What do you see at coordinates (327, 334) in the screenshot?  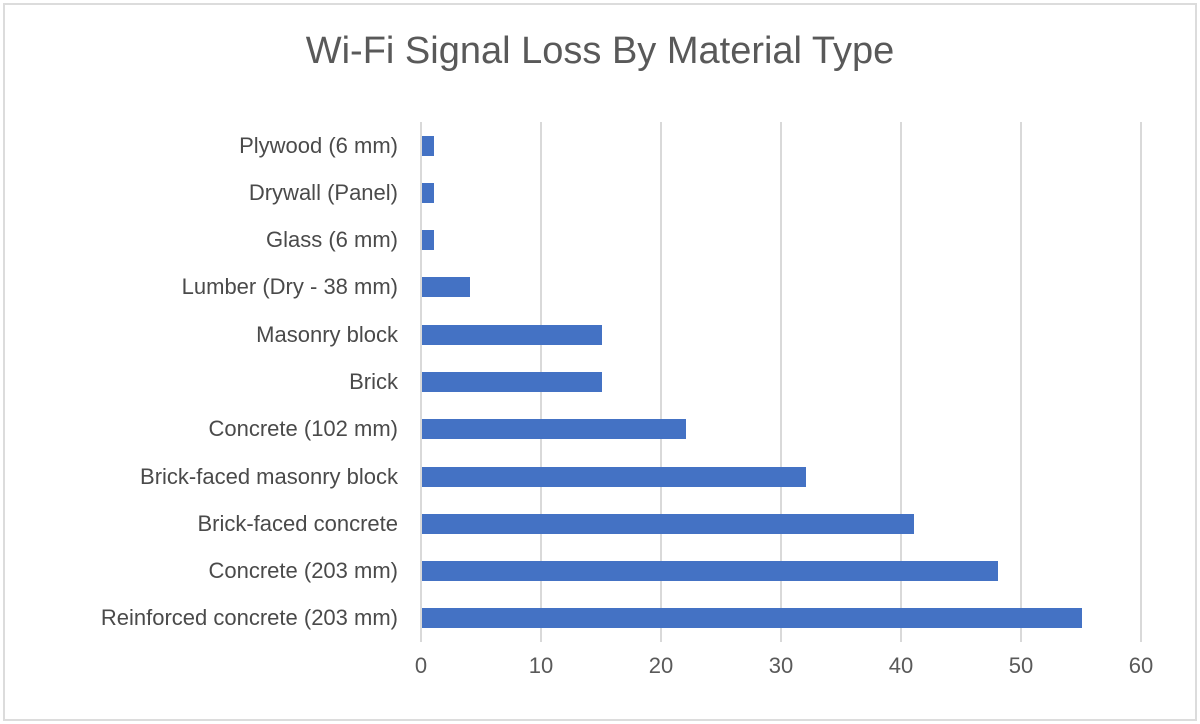 I see `category-label: Masonry block` at bounding box center [327, 334].